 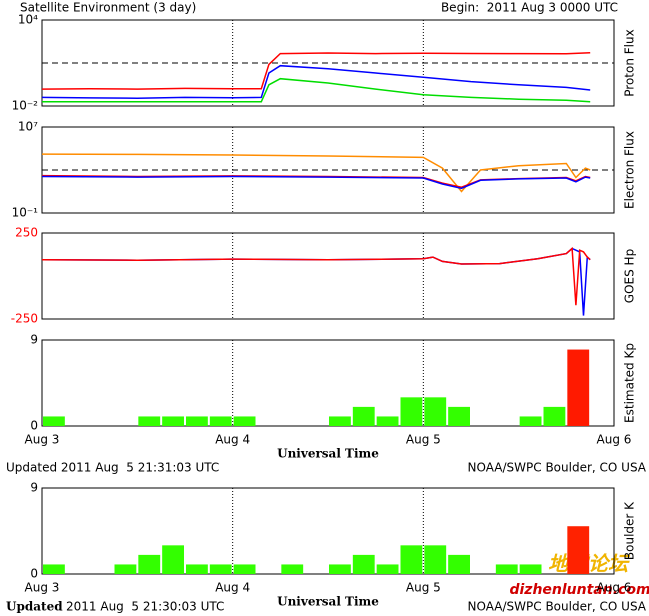 I want to click on watermark-url: dizhenluntan.com, so click(x=579, y=590).